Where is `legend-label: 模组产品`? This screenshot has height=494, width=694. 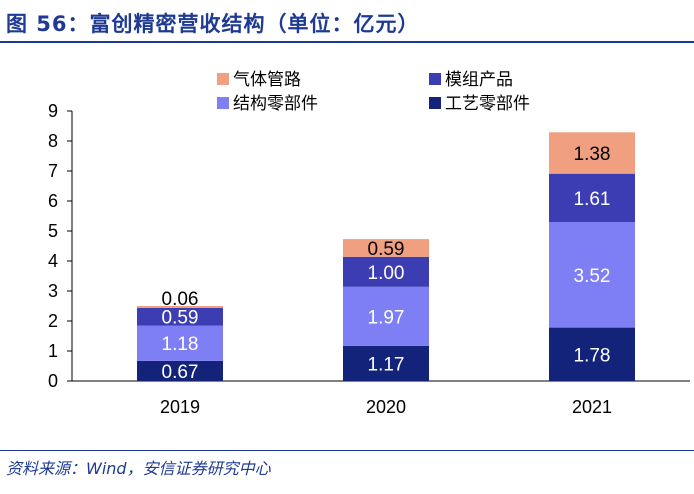 legend-label: 模组产品 is located at coordinates (479, 80).